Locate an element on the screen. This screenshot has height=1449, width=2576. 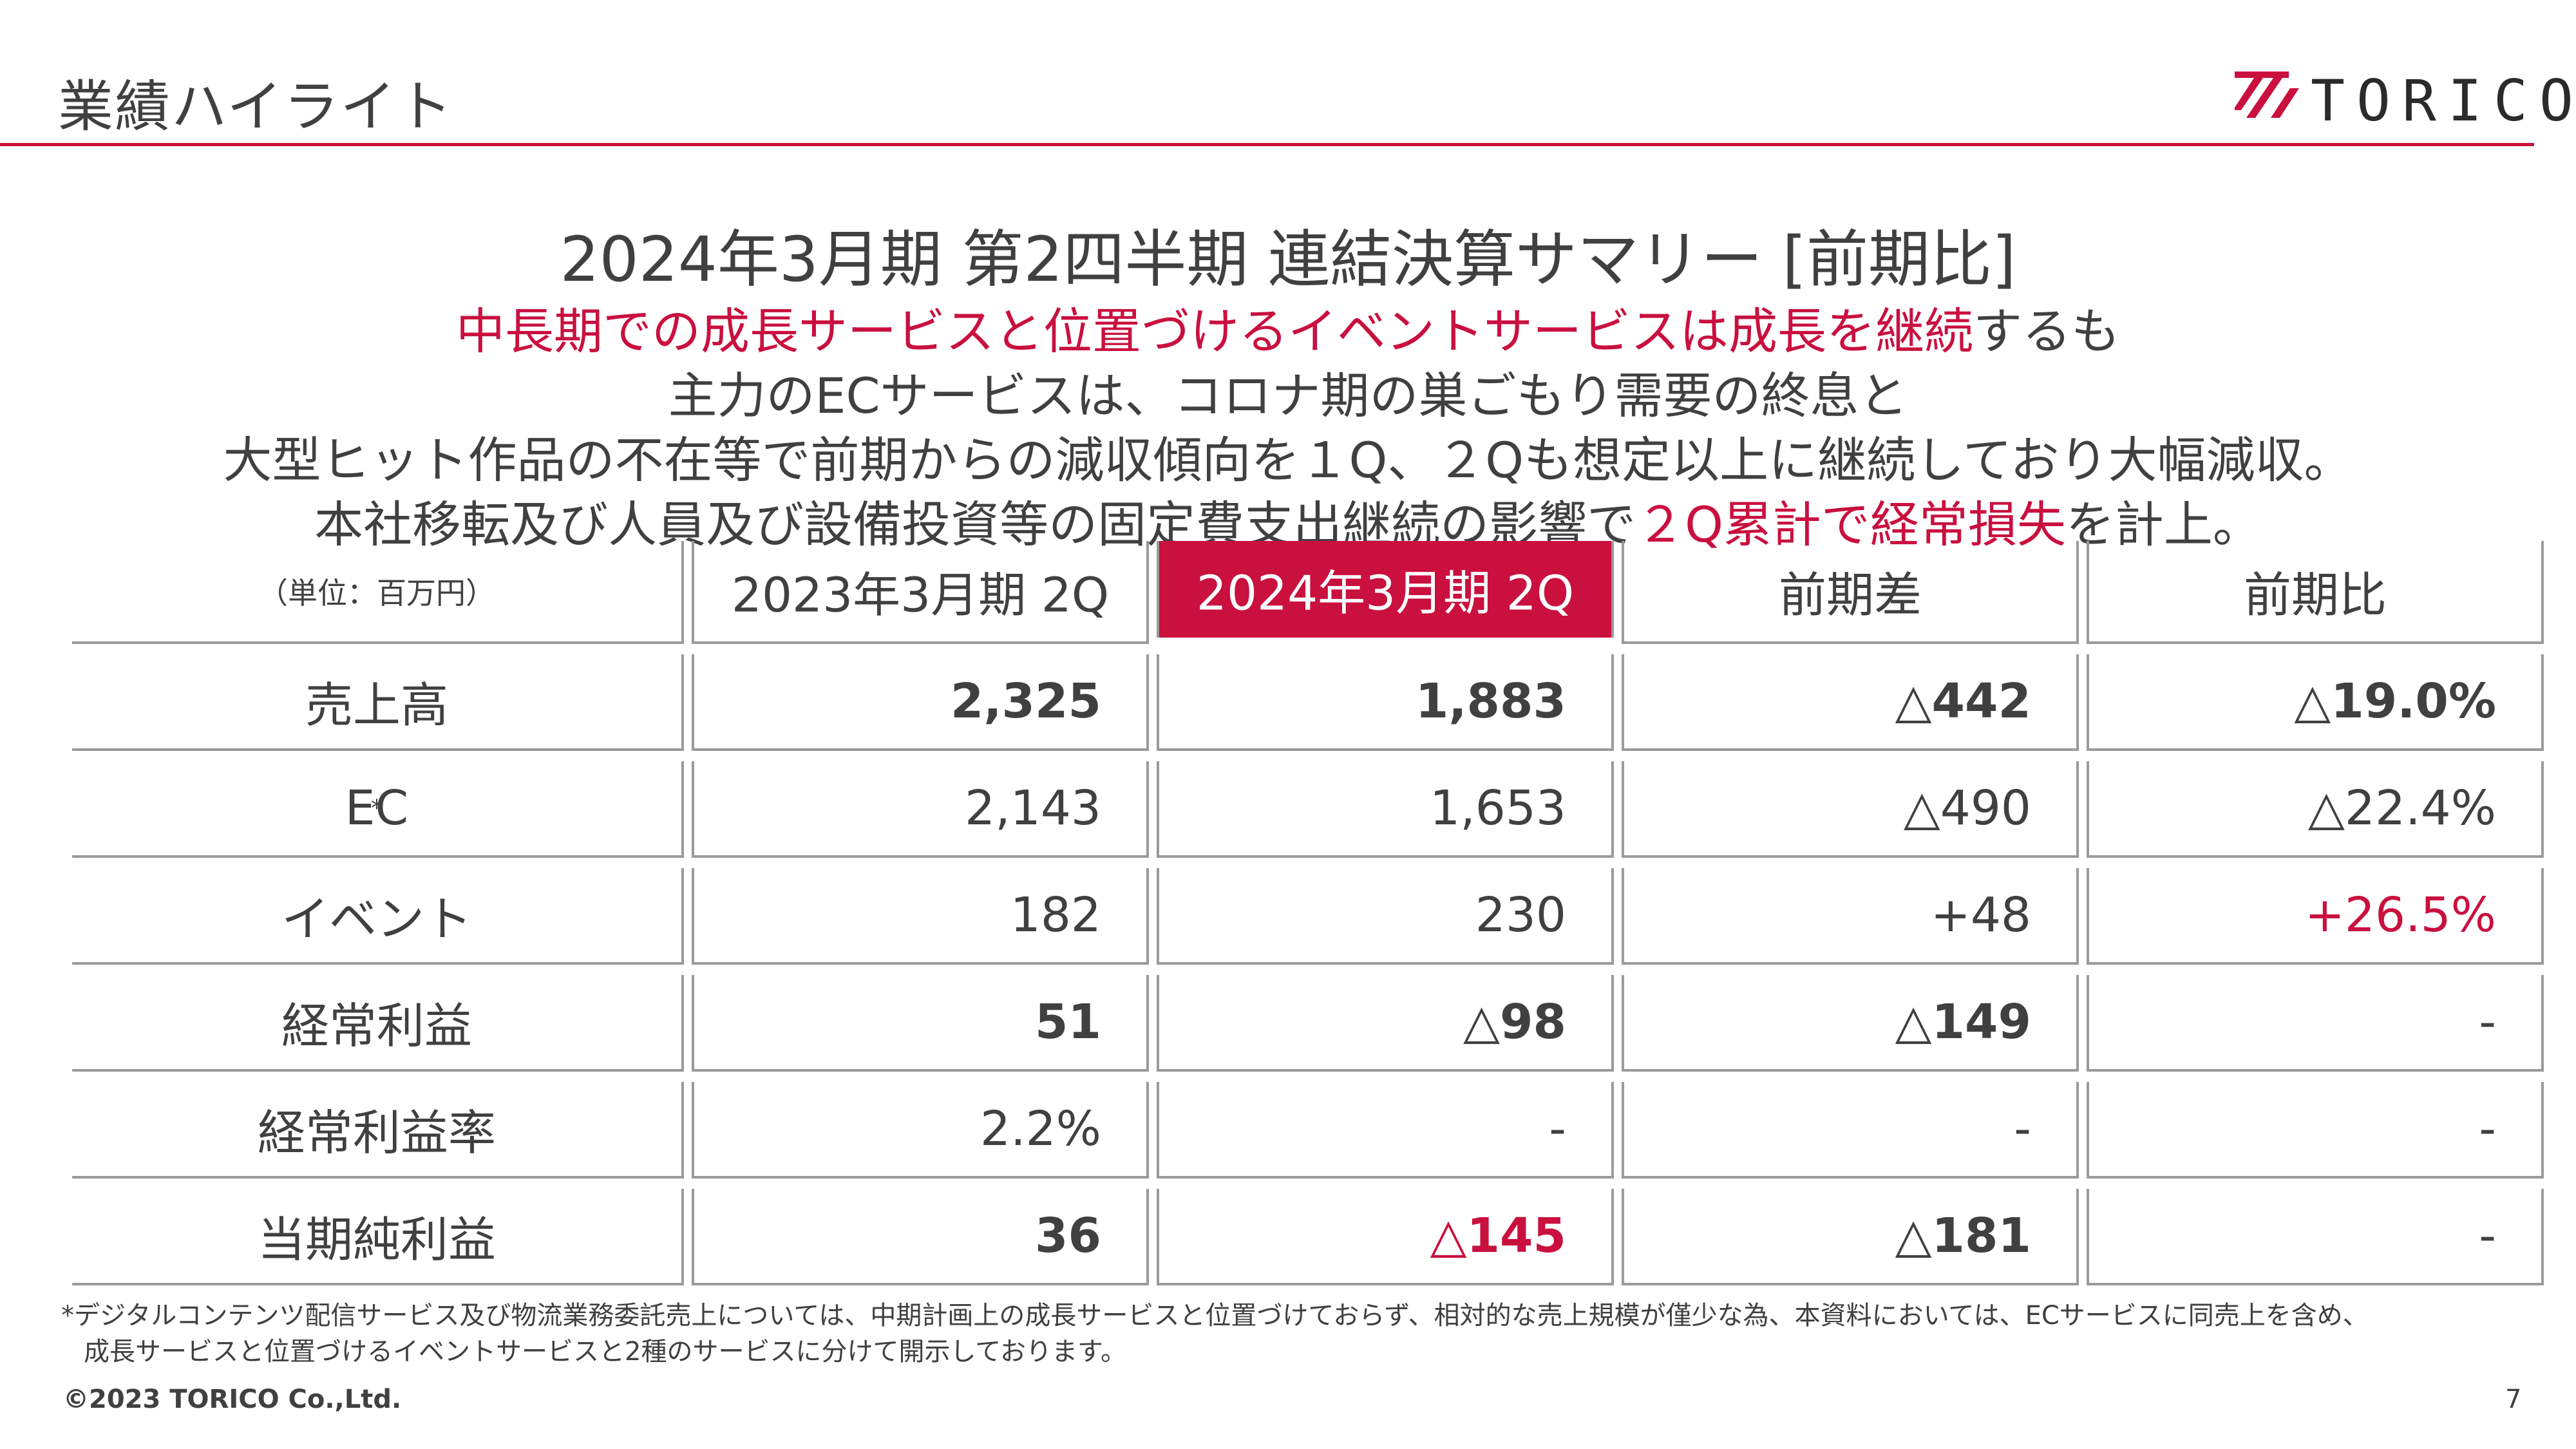
summary-line-2: 主力のECサービスは、コロナ期の巣ごもり需要の終息と is located at coordinates (1288, 396).